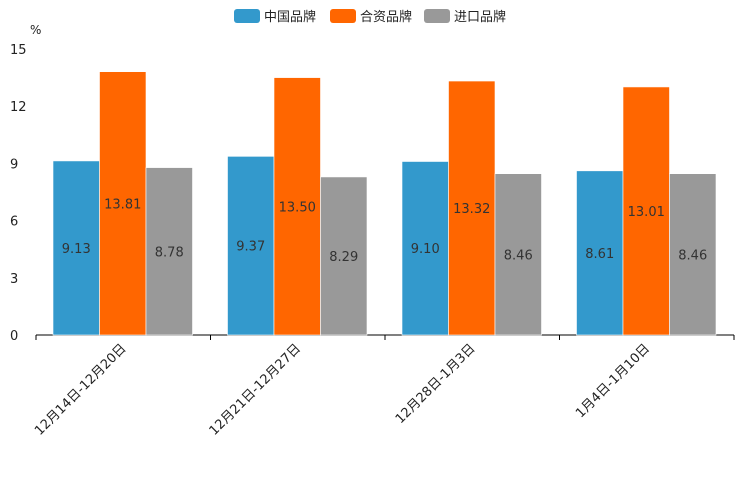 This screenshot has width=744, height=496. I want to click on y-tick-label-3: 3, so click(14, 279).